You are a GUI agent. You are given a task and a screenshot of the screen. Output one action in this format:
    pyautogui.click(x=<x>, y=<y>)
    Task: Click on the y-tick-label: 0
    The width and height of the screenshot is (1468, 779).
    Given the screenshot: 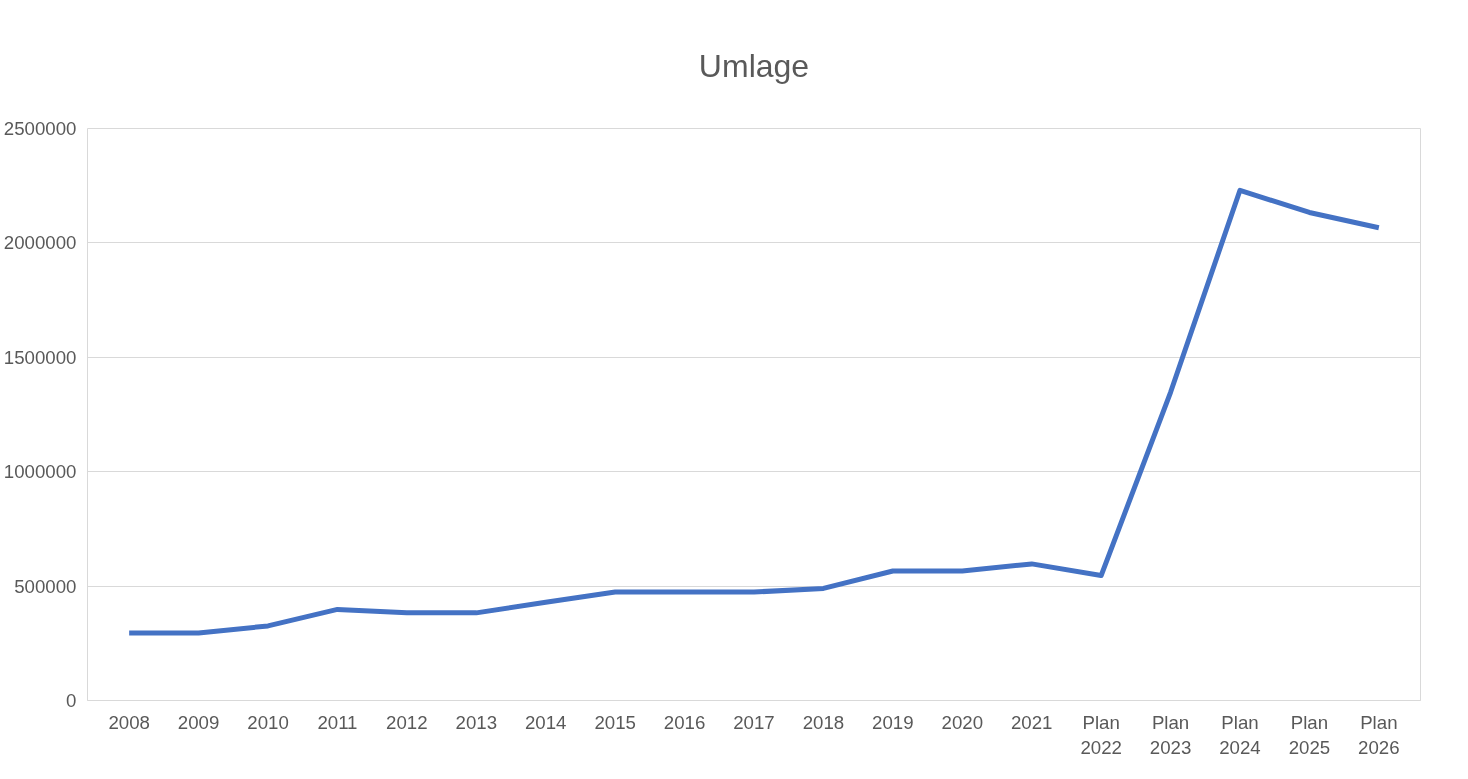 What is the action you would take?
    pyautogui.click(x=71, y=700)
    